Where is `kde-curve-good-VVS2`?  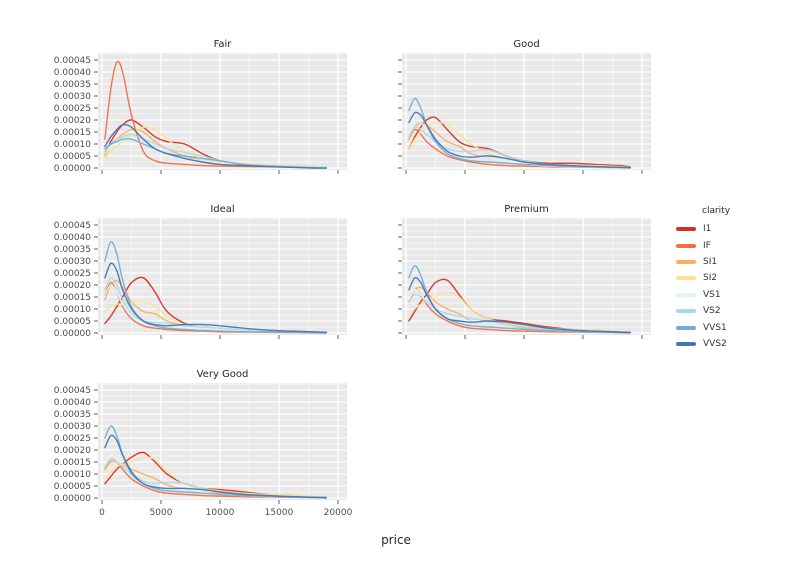 kde-curve-good-VVS2 is located at coordinates (519, 140).